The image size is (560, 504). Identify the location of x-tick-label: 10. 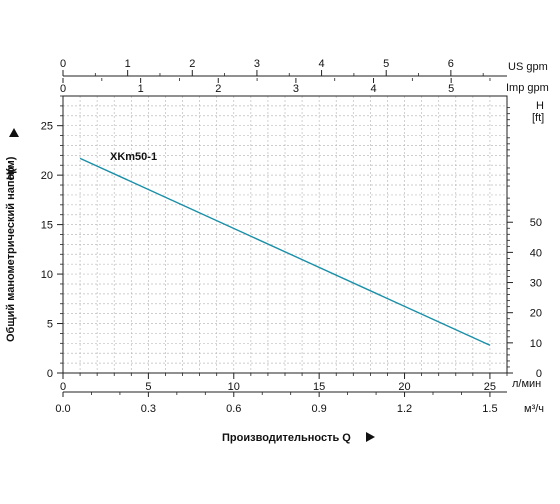
(234, 387).